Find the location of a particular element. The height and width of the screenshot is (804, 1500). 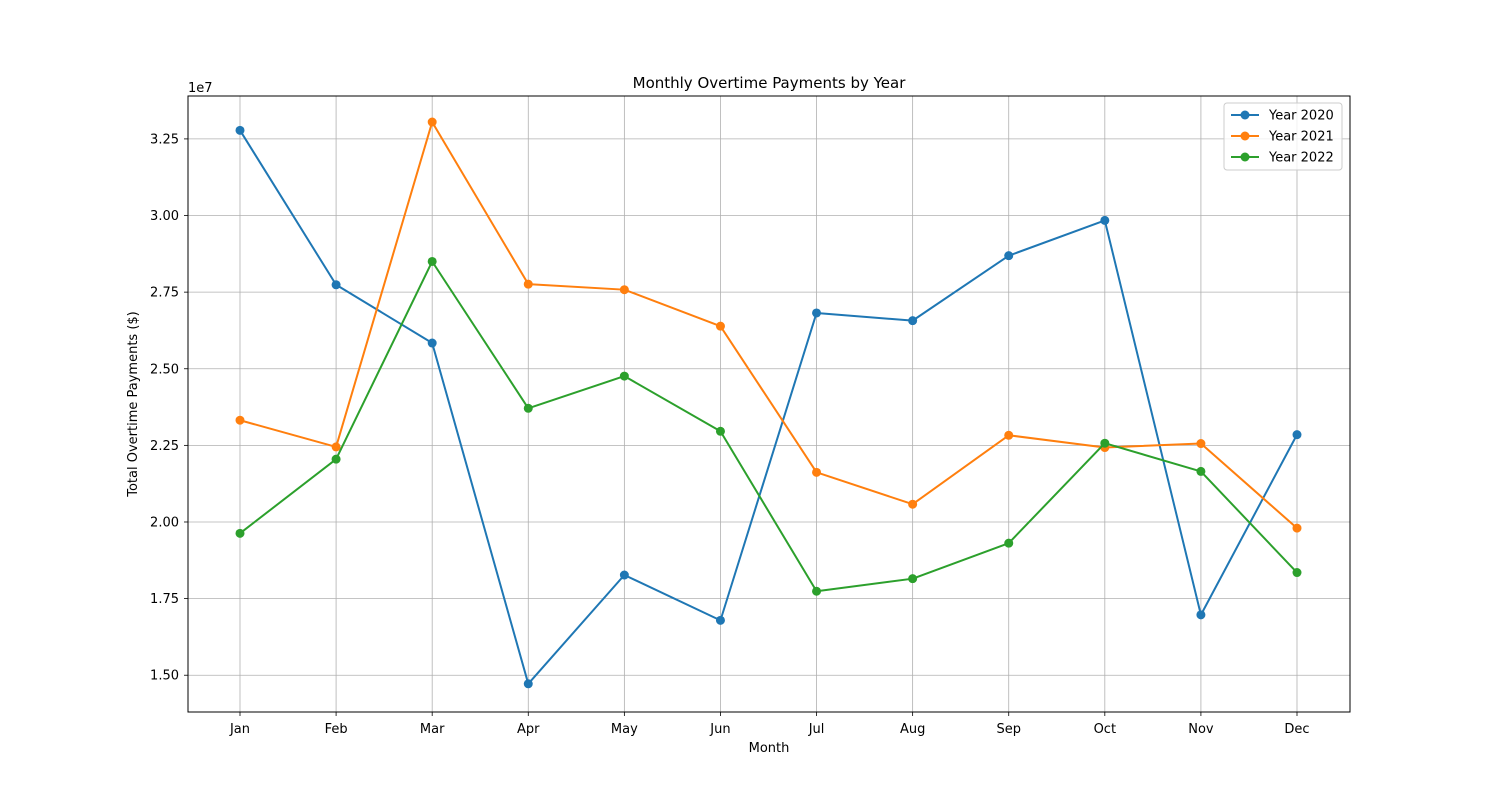

y-tick-label: 2.50 is located at coordinates (164, 369).